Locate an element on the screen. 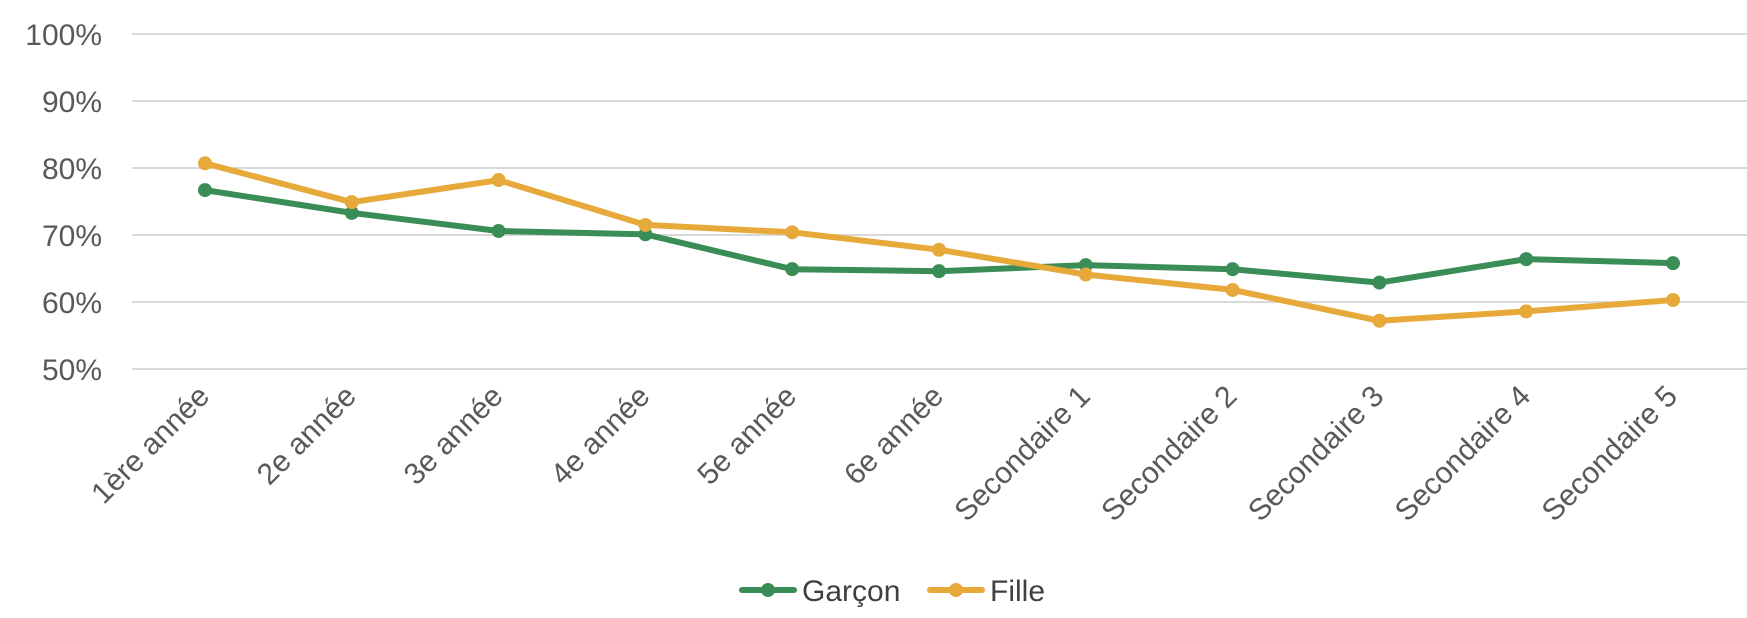 This screenshot has width=1747, height=618. y-tick-label: 50% is located at coordinates (72, 370).